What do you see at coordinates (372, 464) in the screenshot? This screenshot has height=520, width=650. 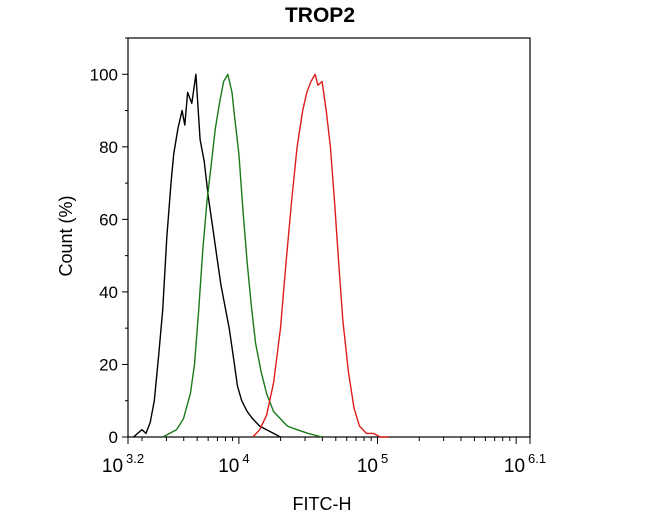 I see `x-tick-label: 10 5` at bounding box center [372, 464].